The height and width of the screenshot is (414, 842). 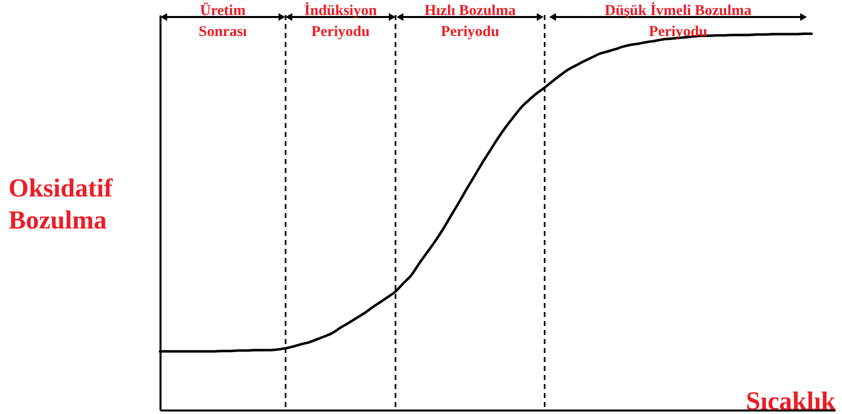 What do you see at coordinates (222, 21) in the screenshot?
I see `annotation: Üretim Sonrası` at bounding box center [222, 21].